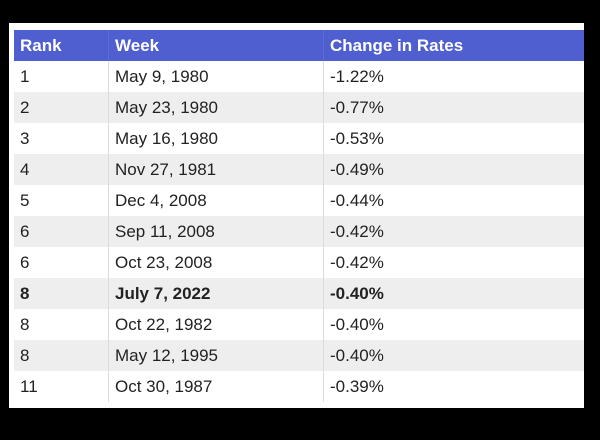 The height and width of the screenshot is (440, 600). Describe the element at coordinates (61, 76) in the screenshot. I see `rank-cell: 1` at that location.